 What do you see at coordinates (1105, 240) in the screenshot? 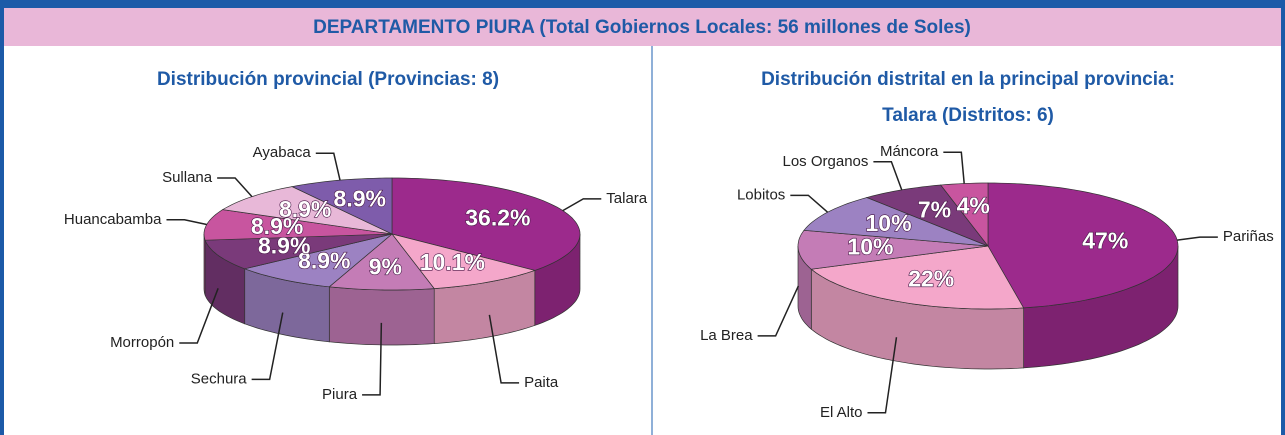
I see `value-label: 47%` at bounding box center [1105, 240].